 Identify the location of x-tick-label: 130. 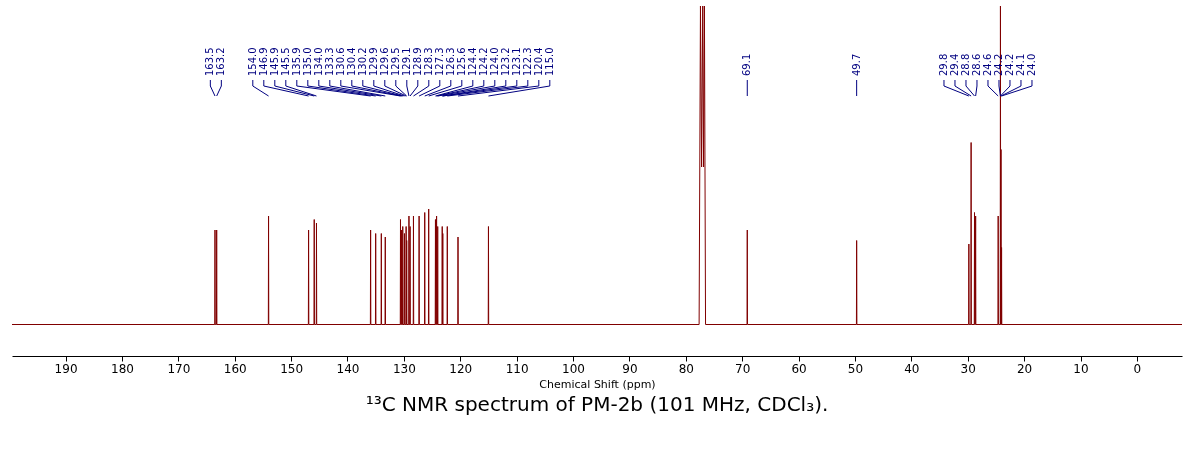
(404, 368).